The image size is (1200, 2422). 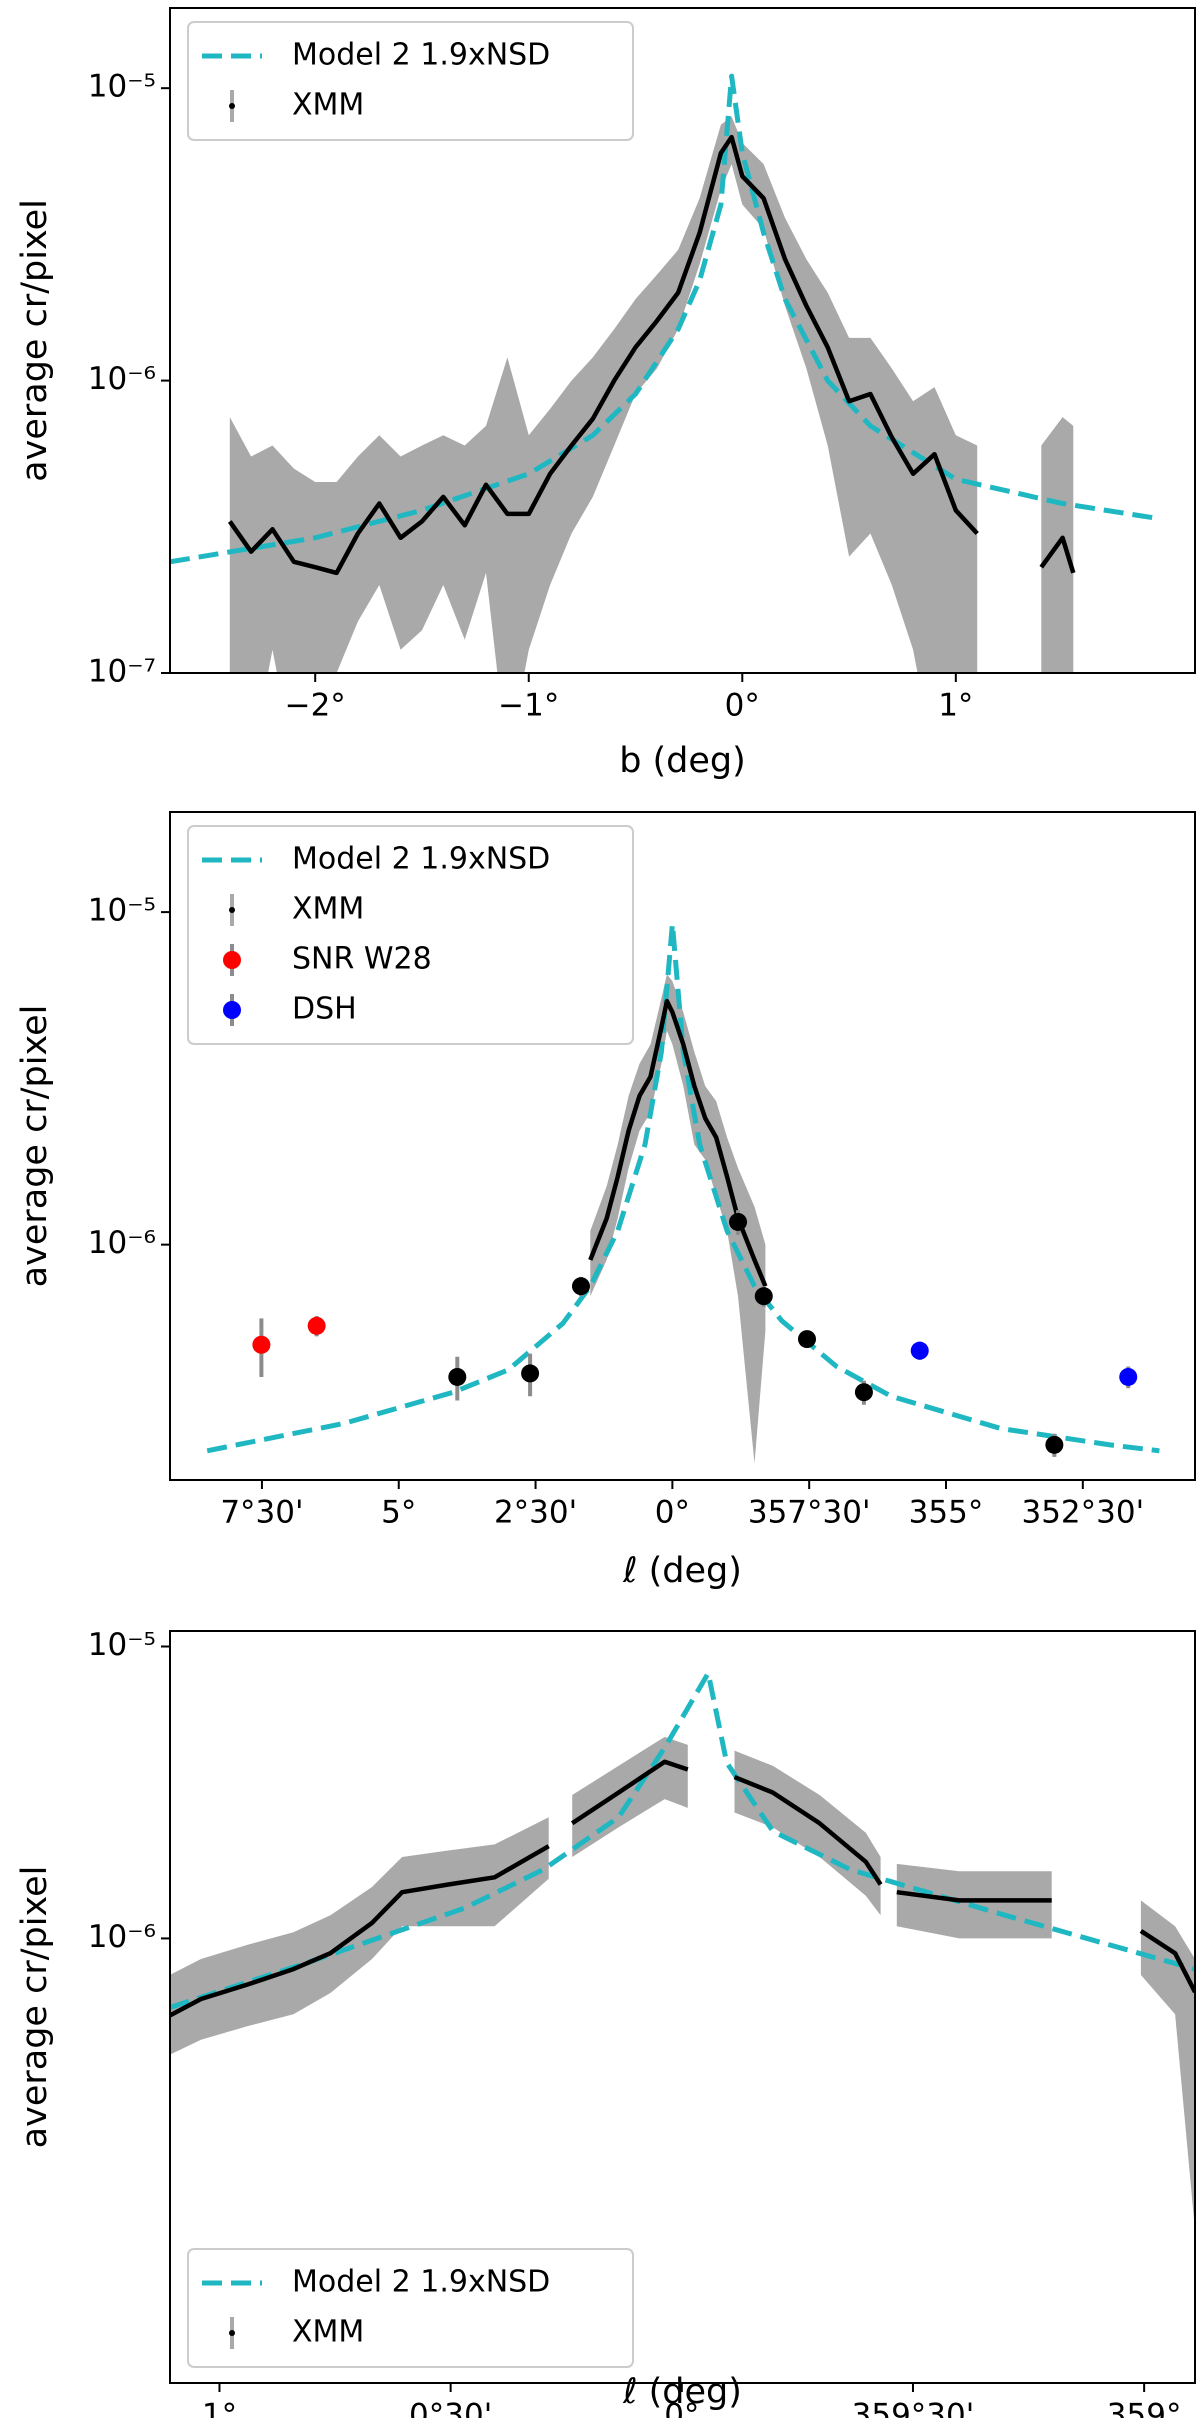 What do you see at coordinates (261, 1513) in the screenshot?
I see `x-tick-label: 7°30'` at bounding box center [261, 1513].